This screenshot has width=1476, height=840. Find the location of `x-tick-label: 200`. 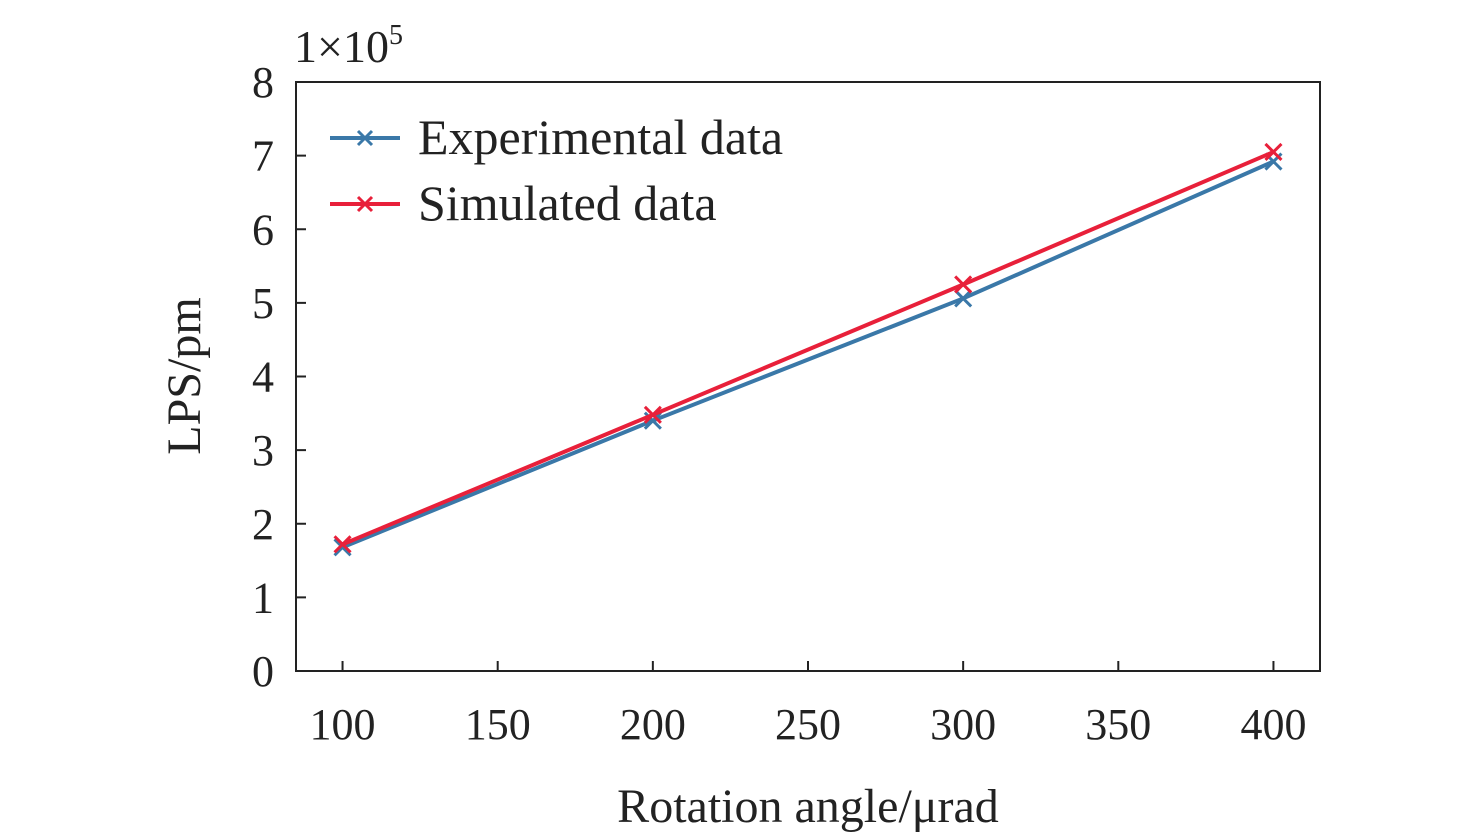

x-tick-label: 200 is located at coordinates (653, 724).